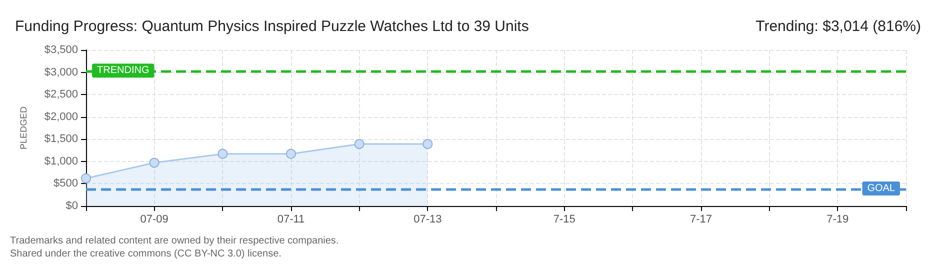 The image size is (940, 270). I want to click on text: Shared under the creative commons (CC BY-NC 3.0) license., so click(146, 254).